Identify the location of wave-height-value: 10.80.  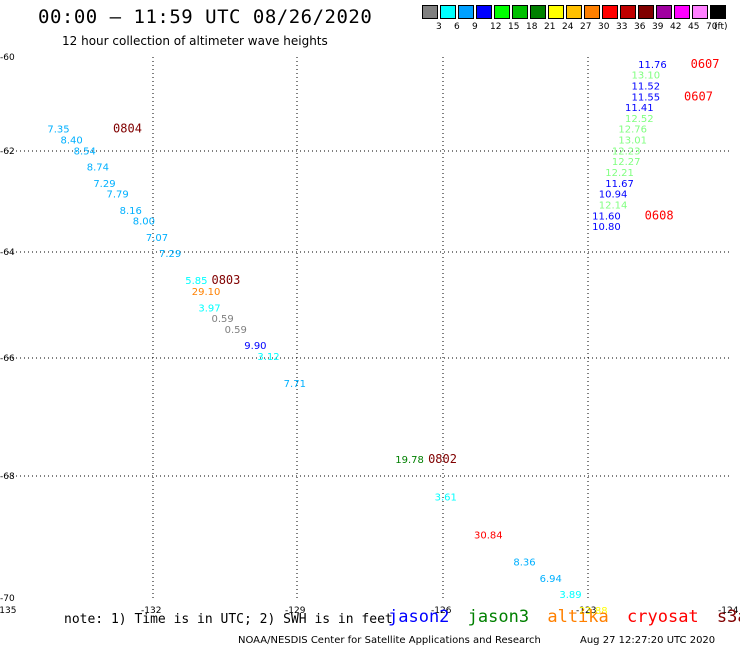
(606, 227).